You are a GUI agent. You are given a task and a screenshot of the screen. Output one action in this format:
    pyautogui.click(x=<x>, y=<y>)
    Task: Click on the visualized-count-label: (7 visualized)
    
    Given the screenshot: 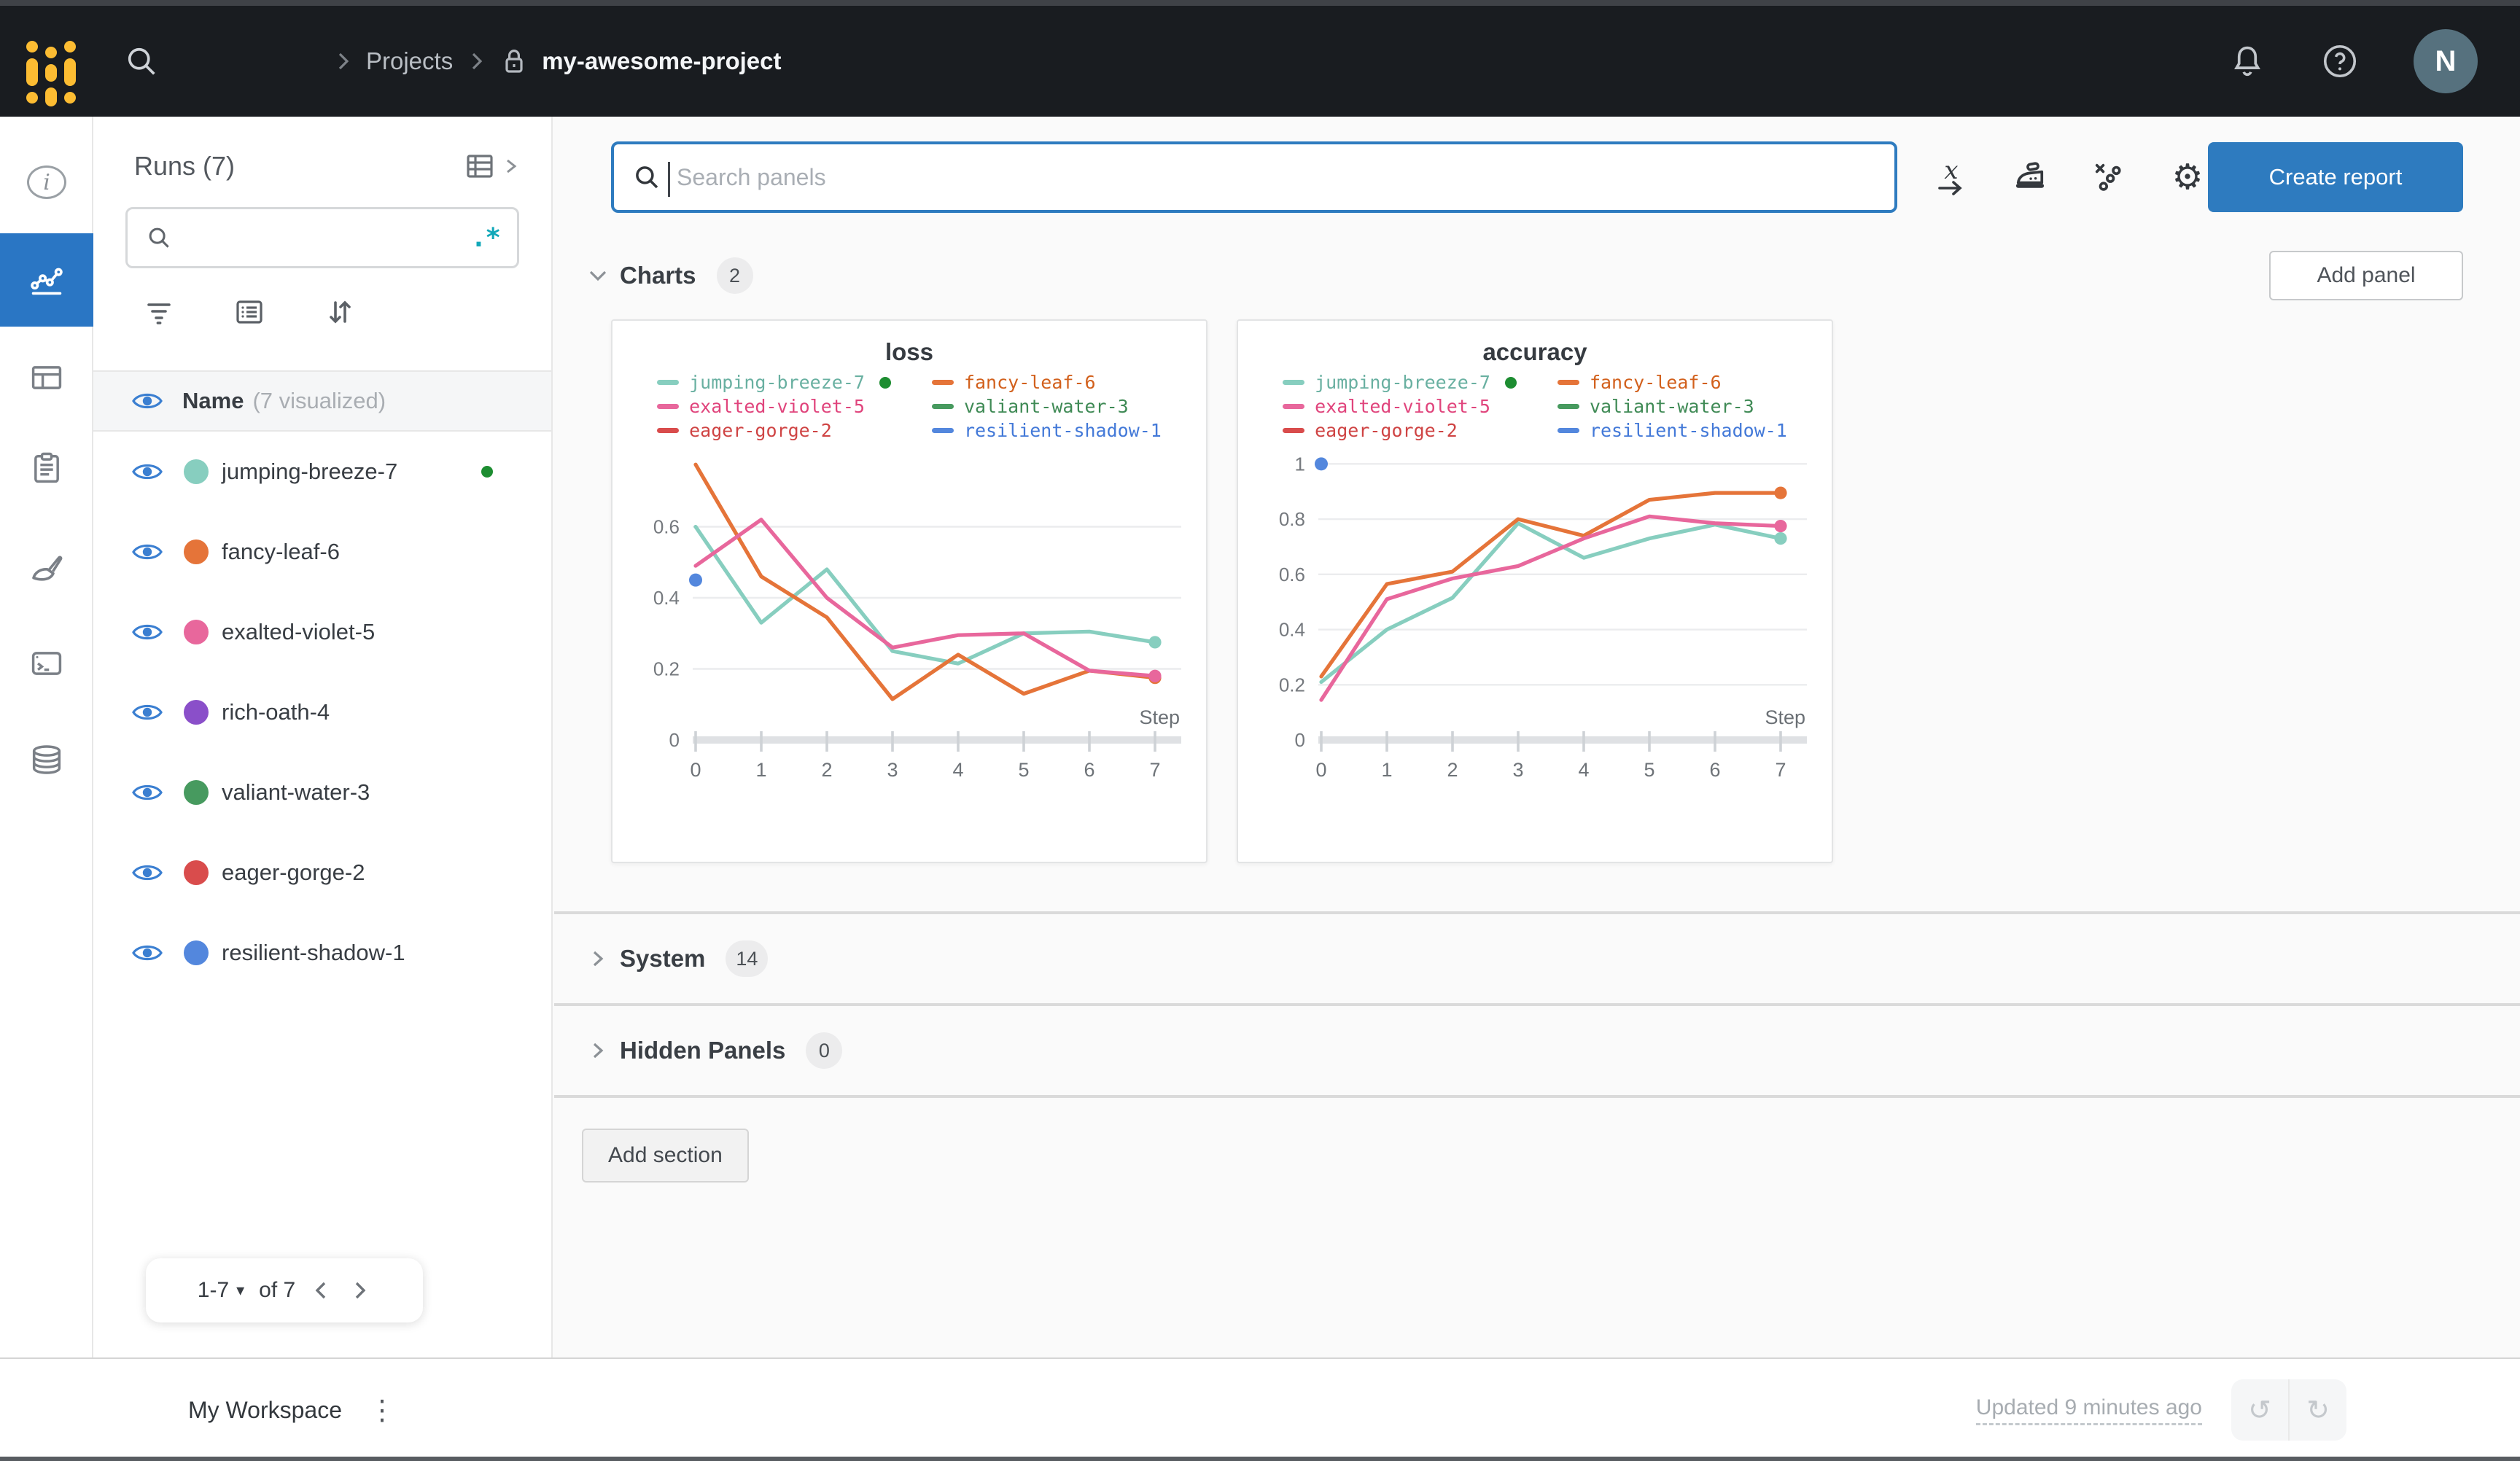 What is the action you would take?
    pyautogui.click(x=319, y=400)
    